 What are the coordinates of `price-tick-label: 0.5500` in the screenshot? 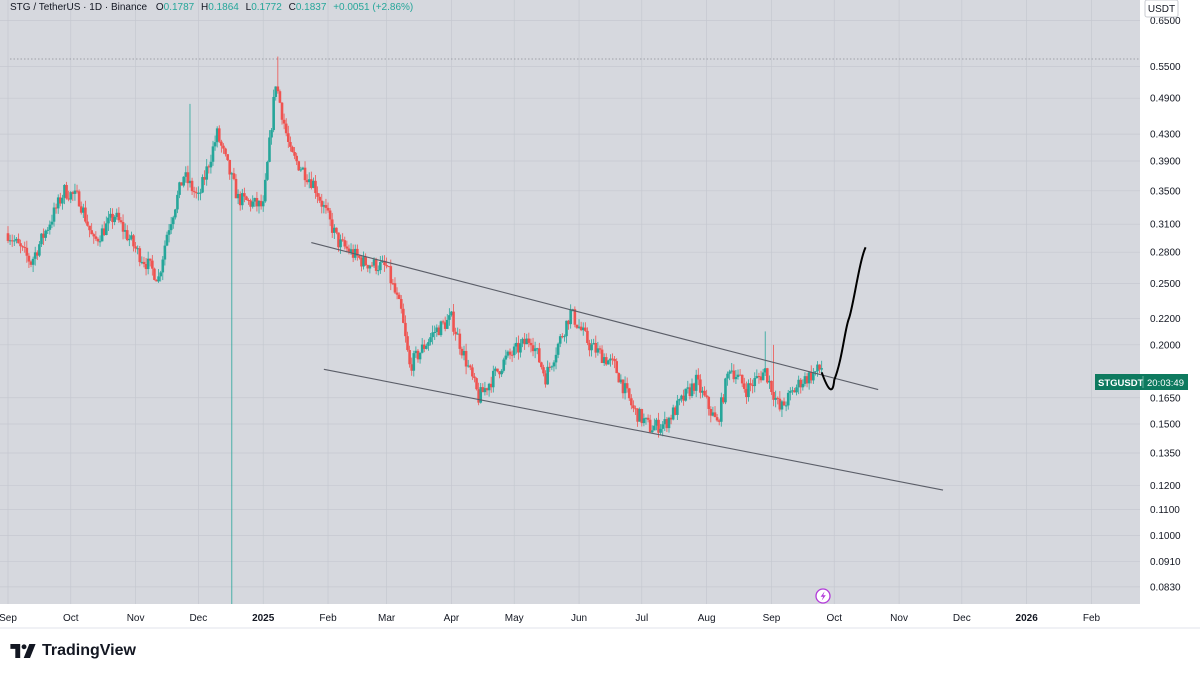 It's located at (1165, 67).